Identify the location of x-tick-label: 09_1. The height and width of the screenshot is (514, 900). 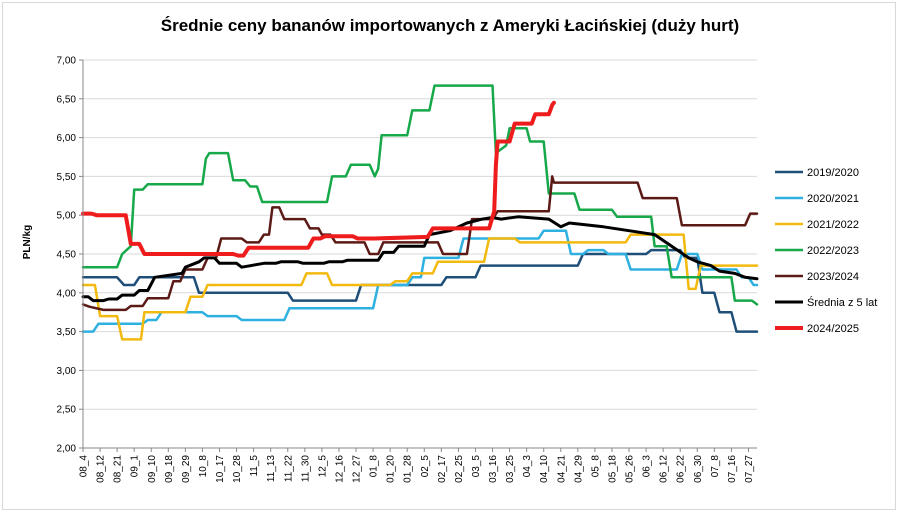
(135, 466).